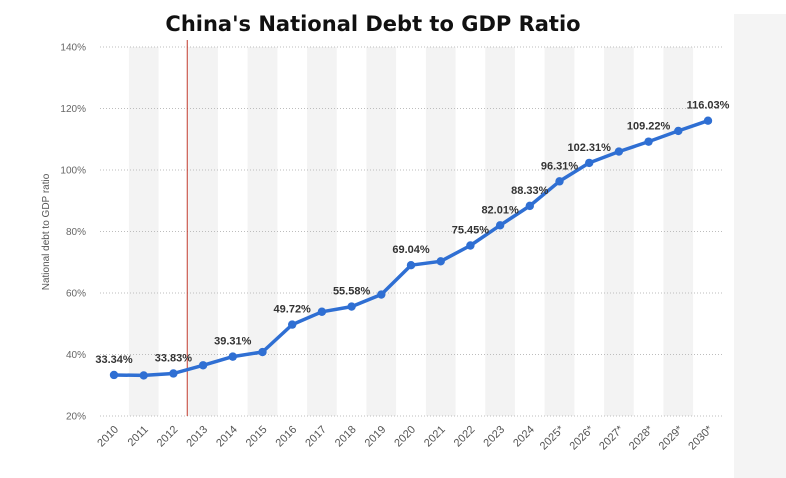 This screenshot has height=478, width=786. I want to click on x-tick-label: 2021, so click(435, 437).